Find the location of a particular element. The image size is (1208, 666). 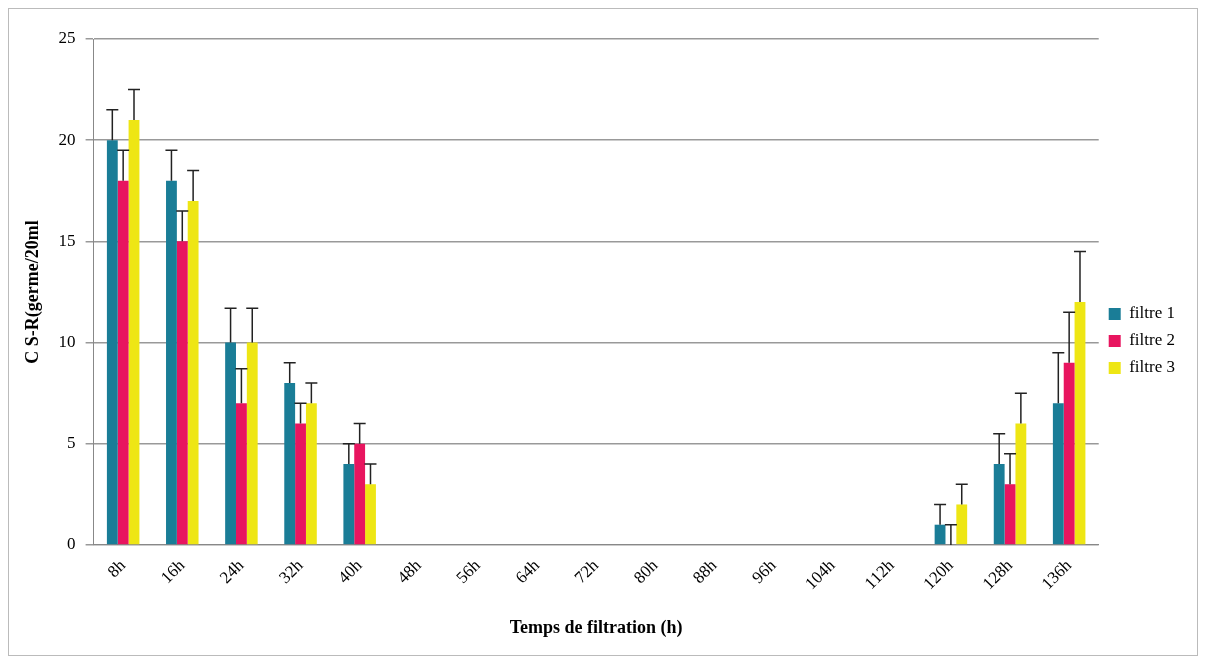

x-tick-label: 56h is located at coordinates (468, 571).